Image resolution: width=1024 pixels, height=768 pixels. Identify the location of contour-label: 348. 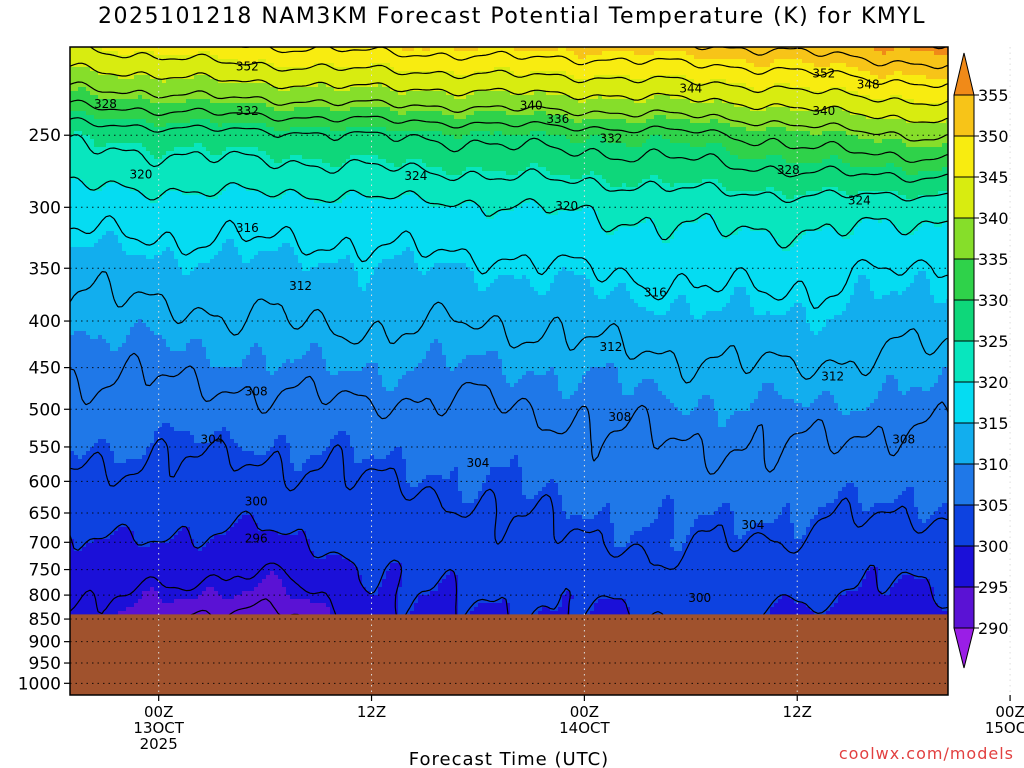
(868, 85).